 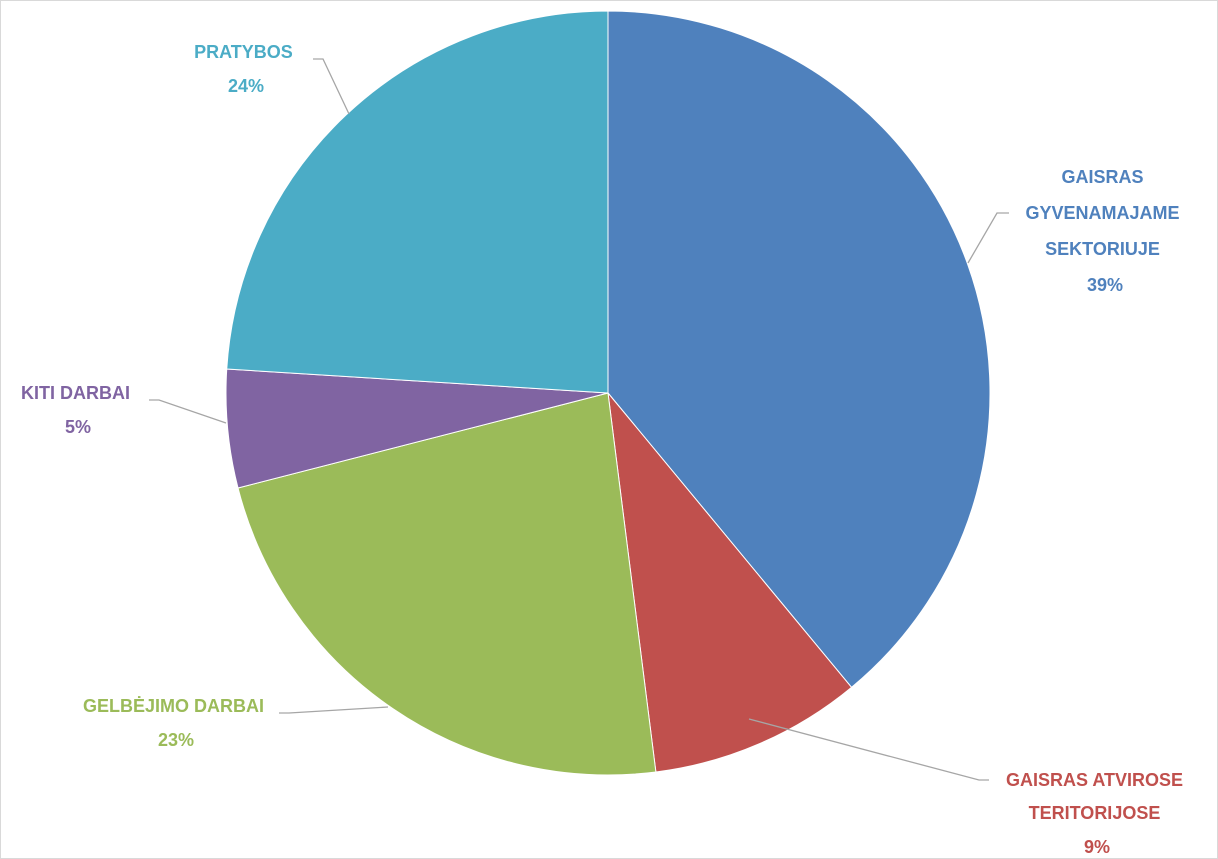 I want to click on slice-label-gelbejimo-darbai: GELBĖJIMO DARBAI 23%, so click(x=176, y=723).